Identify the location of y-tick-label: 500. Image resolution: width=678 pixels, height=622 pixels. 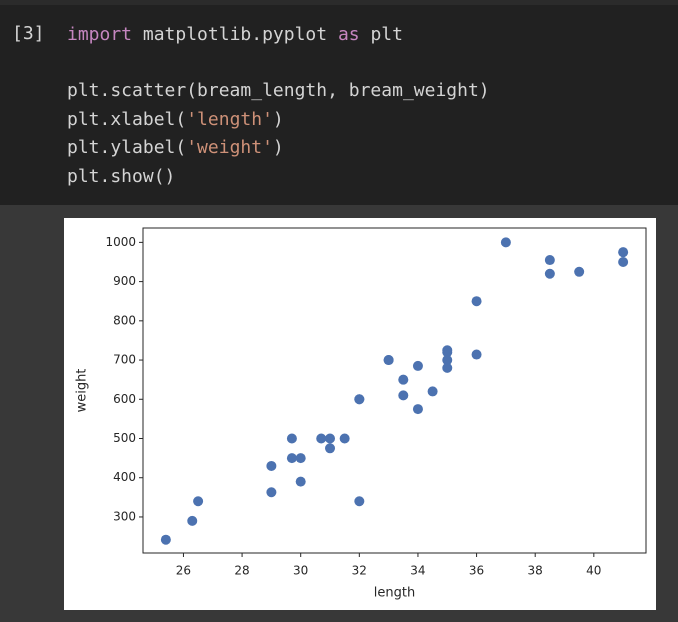
(124, 438).